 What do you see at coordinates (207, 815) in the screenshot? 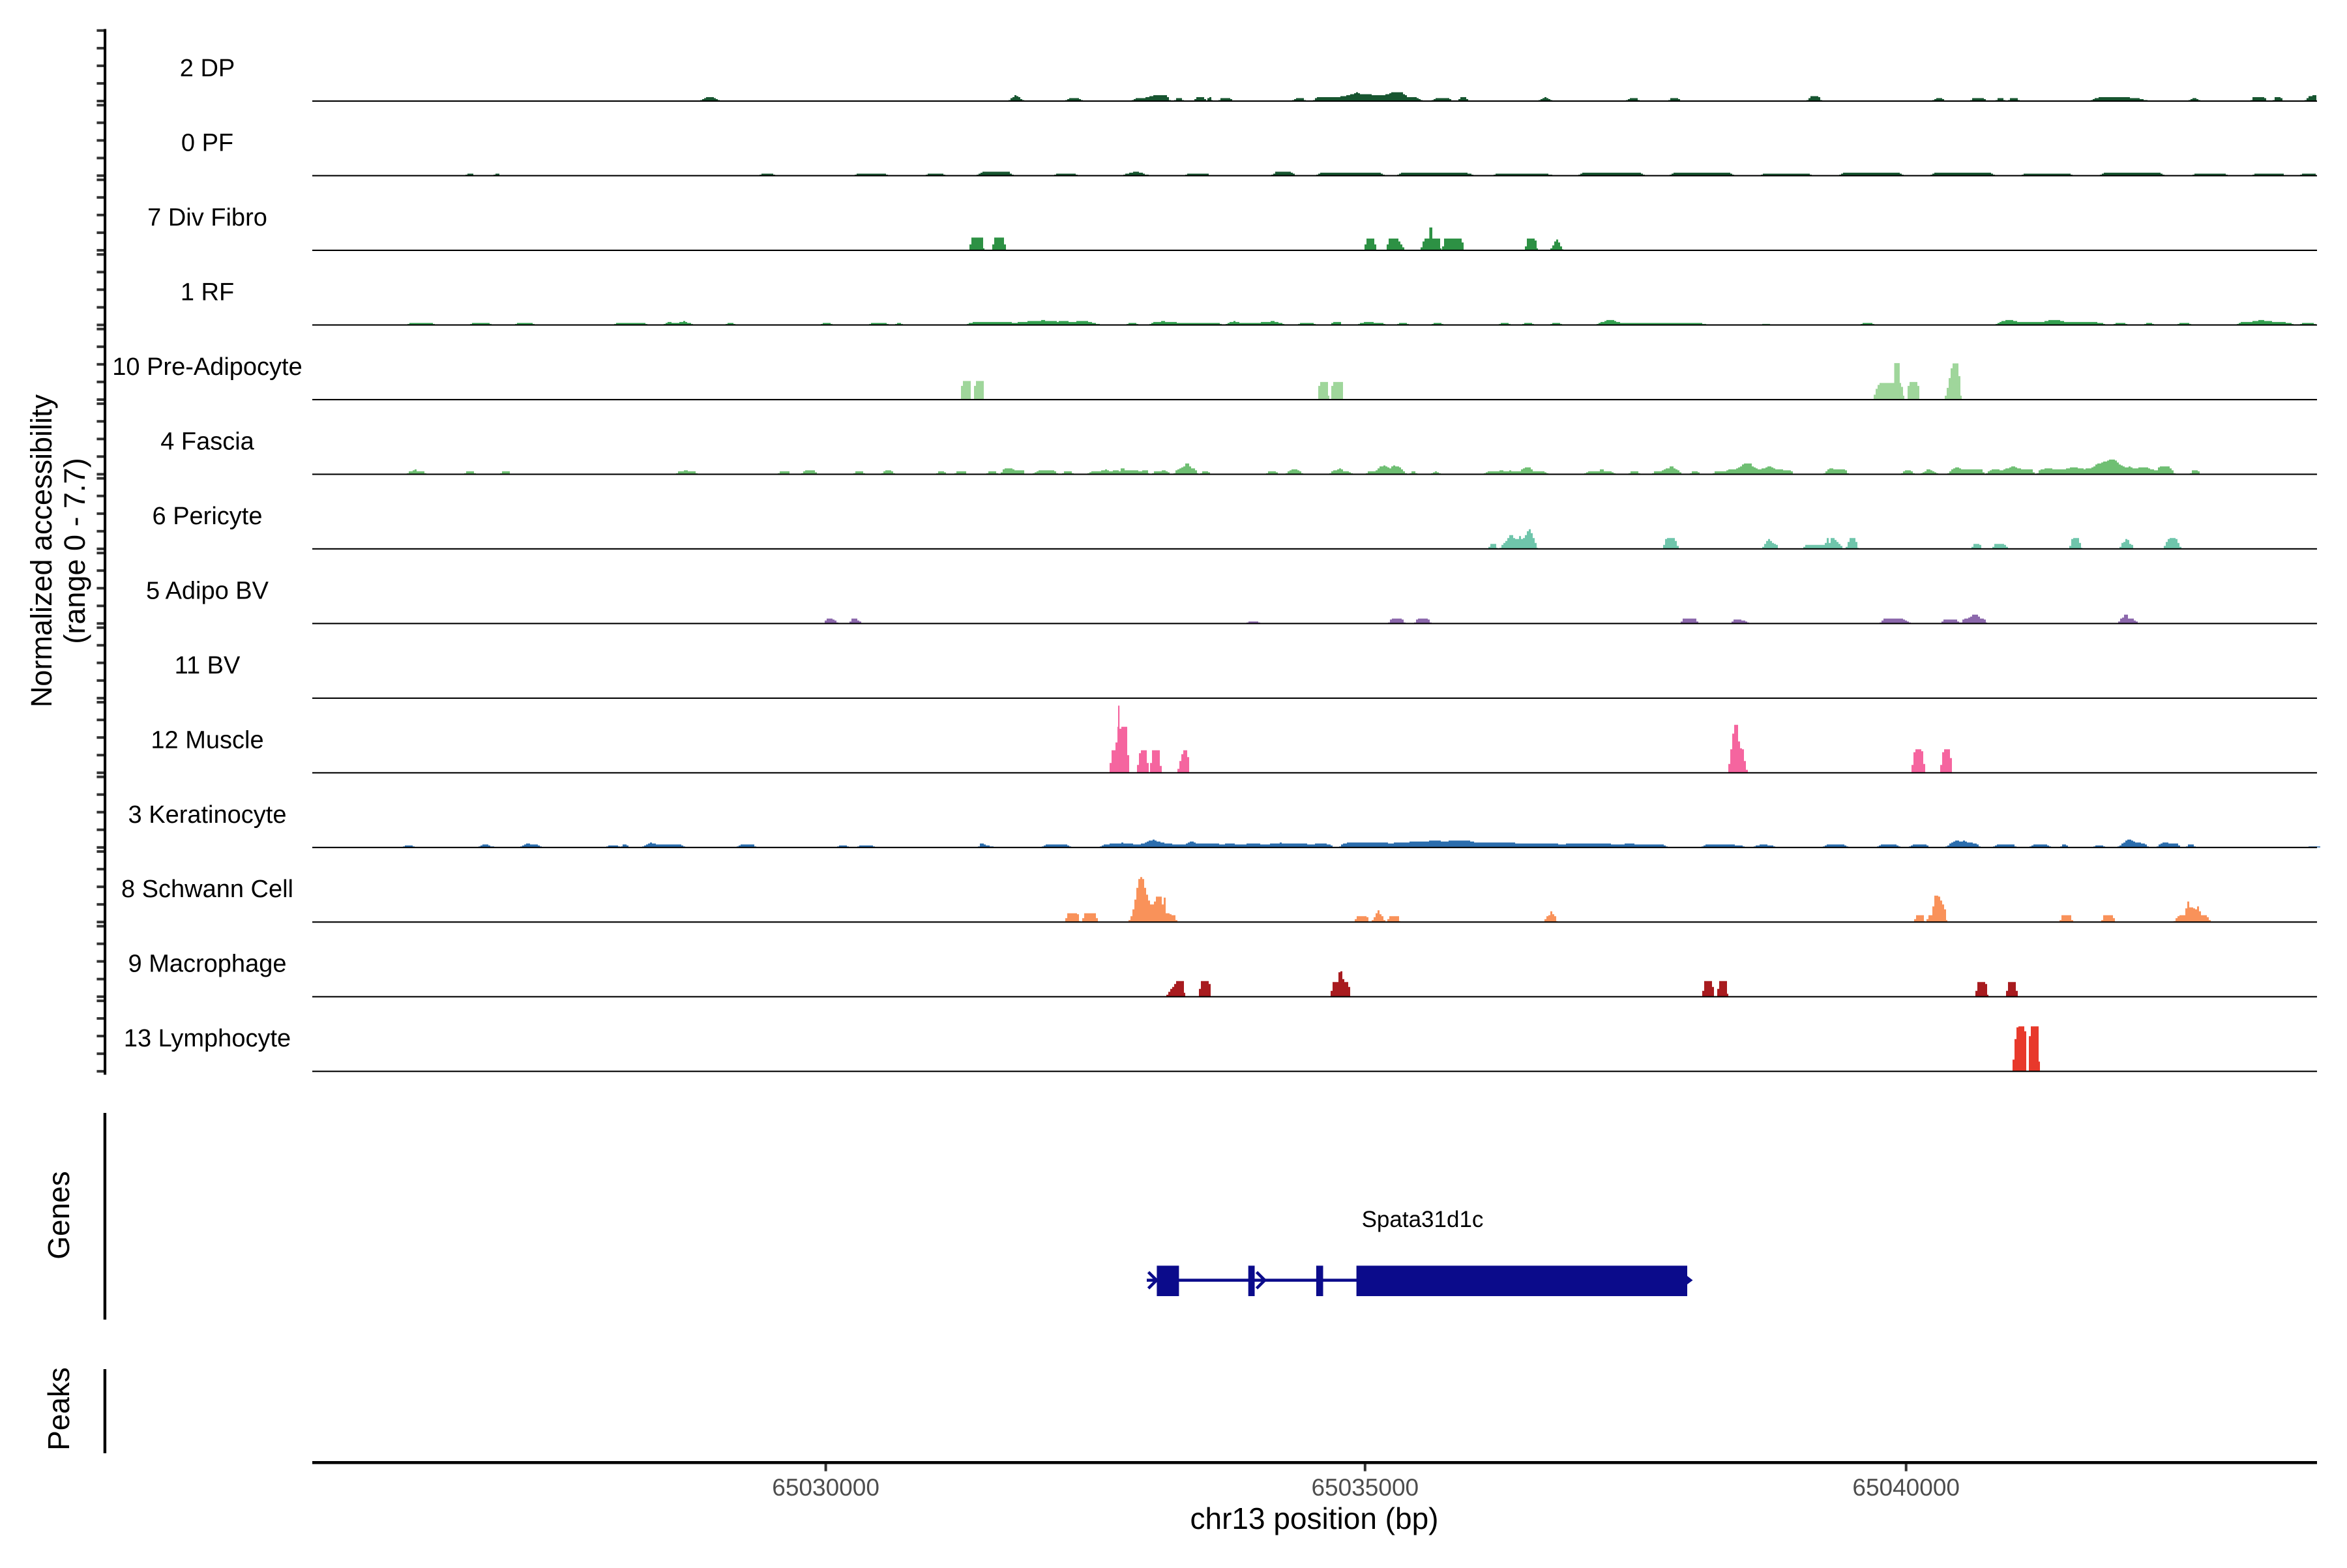
I see `svg-text: 3 Keratinocyte` at bounding box center [207, 815].